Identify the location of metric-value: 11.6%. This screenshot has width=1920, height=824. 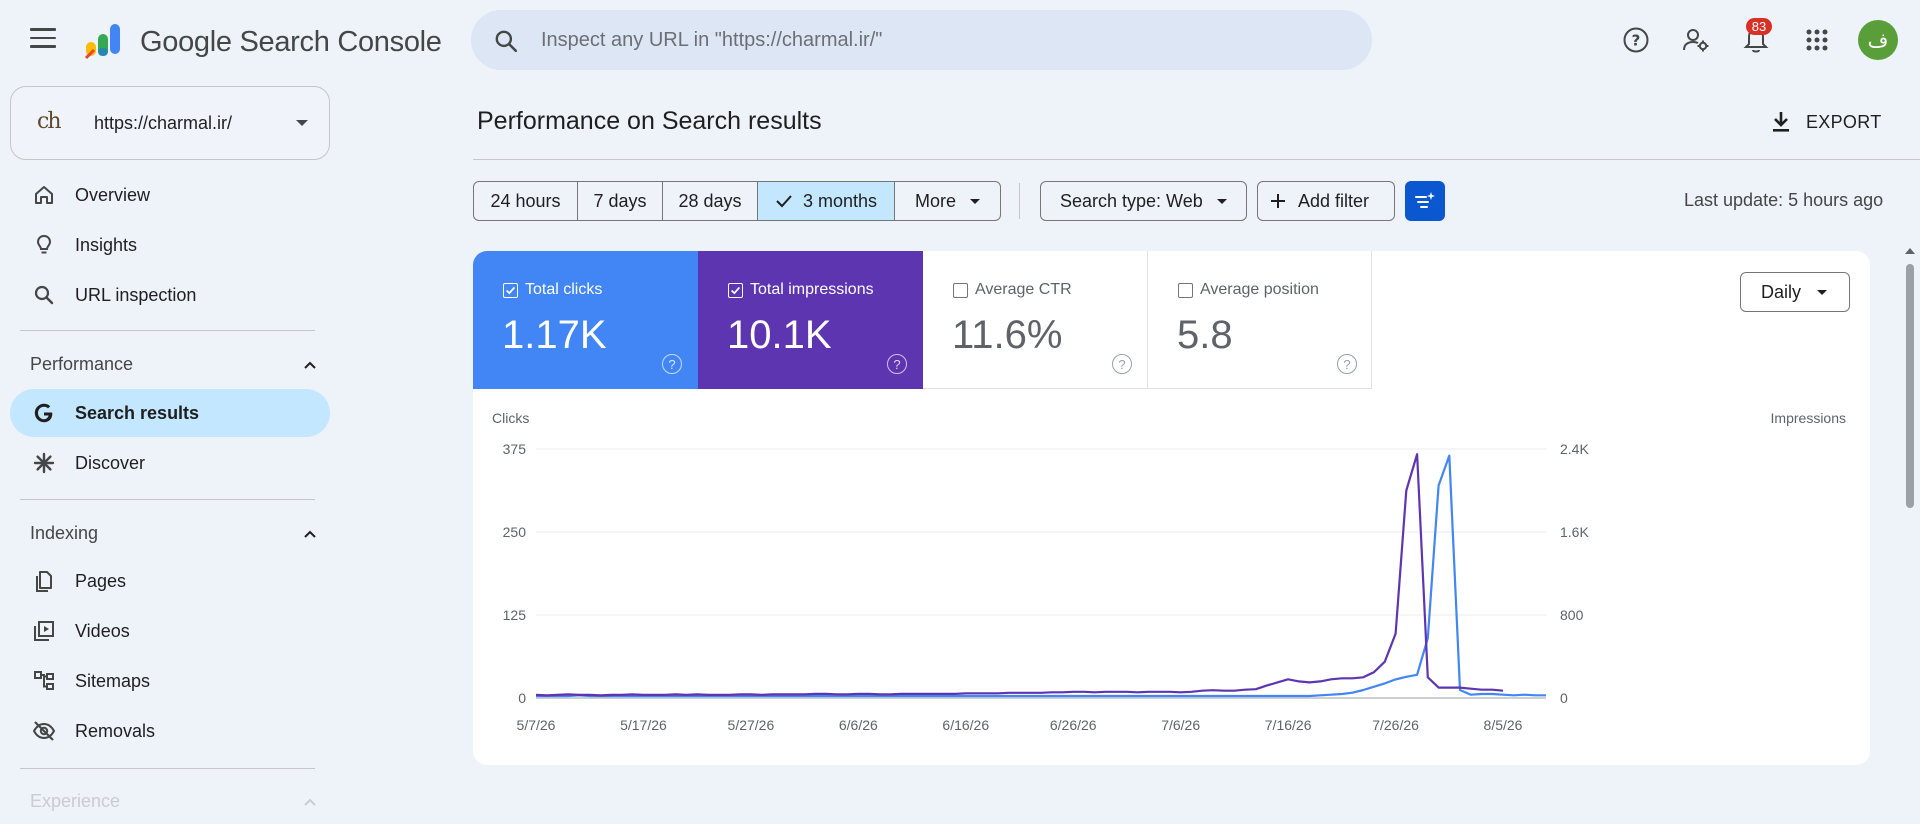
(1007, 335).